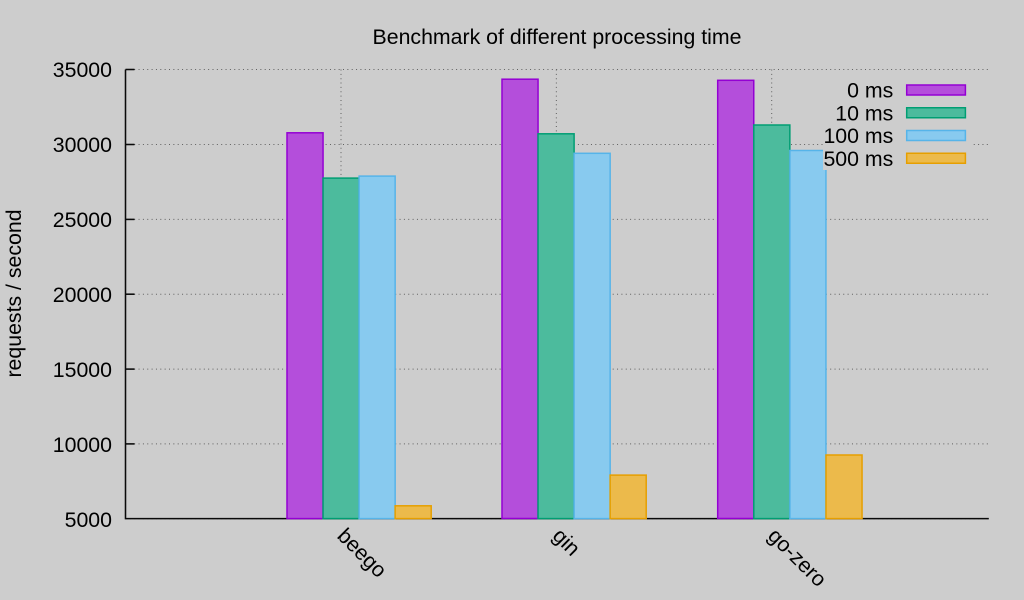  Describe the element at coordinates (858, 136) in the screenshot. I see `svg-text: 100 ms` at that location.